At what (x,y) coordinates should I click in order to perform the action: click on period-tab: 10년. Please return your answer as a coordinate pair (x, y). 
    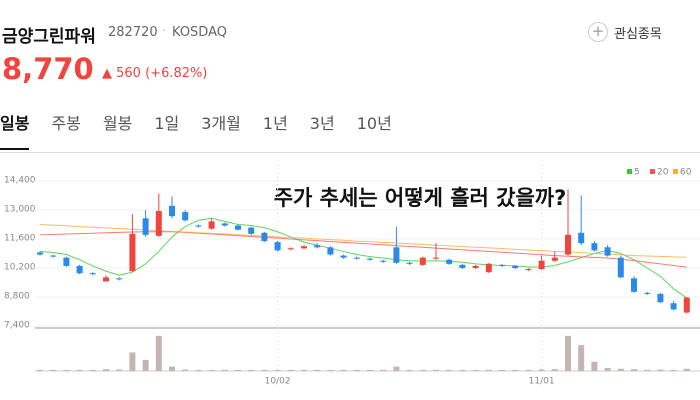
    Looking at the image, I should click on (374, 123).